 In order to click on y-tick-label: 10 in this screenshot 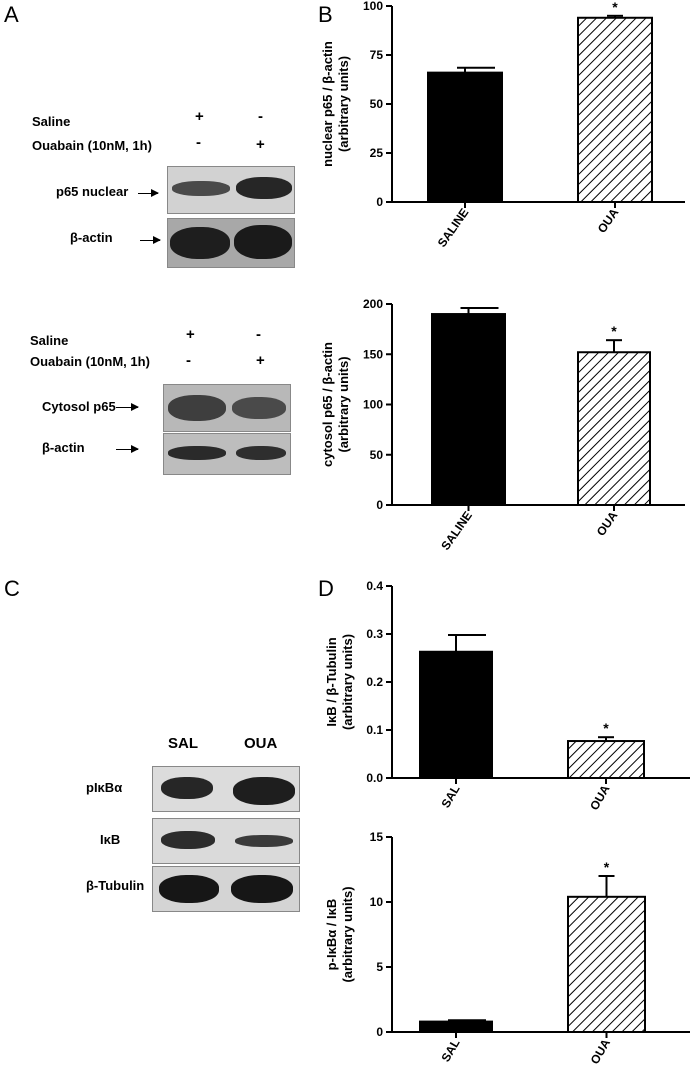, I will do `click(377, 902)`.